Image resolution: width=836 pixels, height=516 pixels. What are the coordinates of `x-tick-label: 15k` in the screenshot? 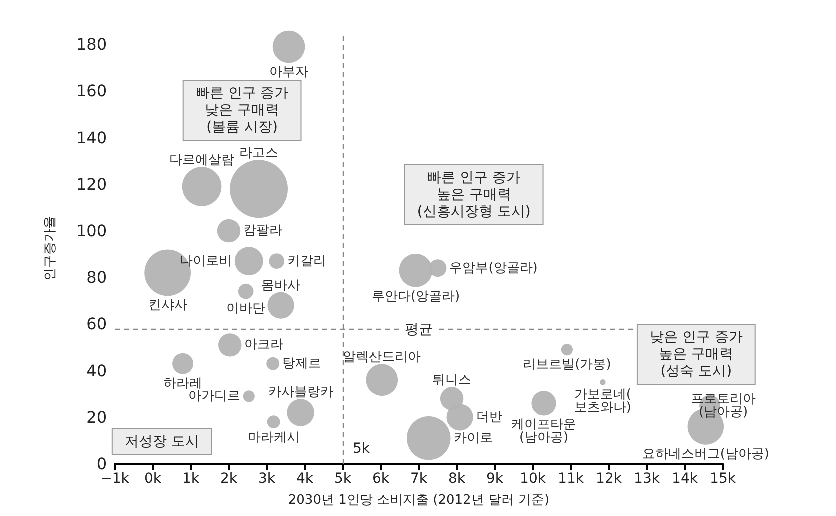 It's located at (723, 479).